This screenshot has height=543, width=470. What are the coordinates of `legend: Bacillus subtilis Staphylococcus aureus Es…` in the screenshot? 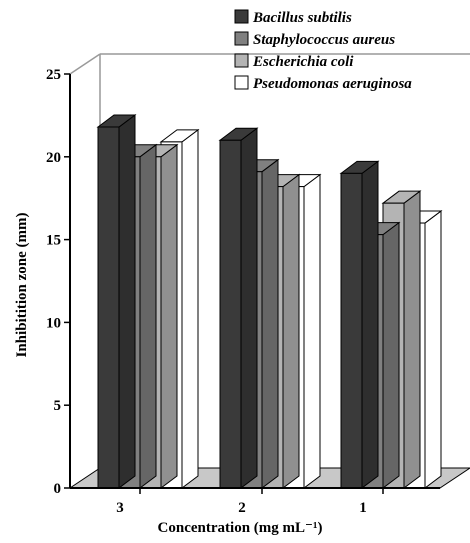 It's located at (323, 50).